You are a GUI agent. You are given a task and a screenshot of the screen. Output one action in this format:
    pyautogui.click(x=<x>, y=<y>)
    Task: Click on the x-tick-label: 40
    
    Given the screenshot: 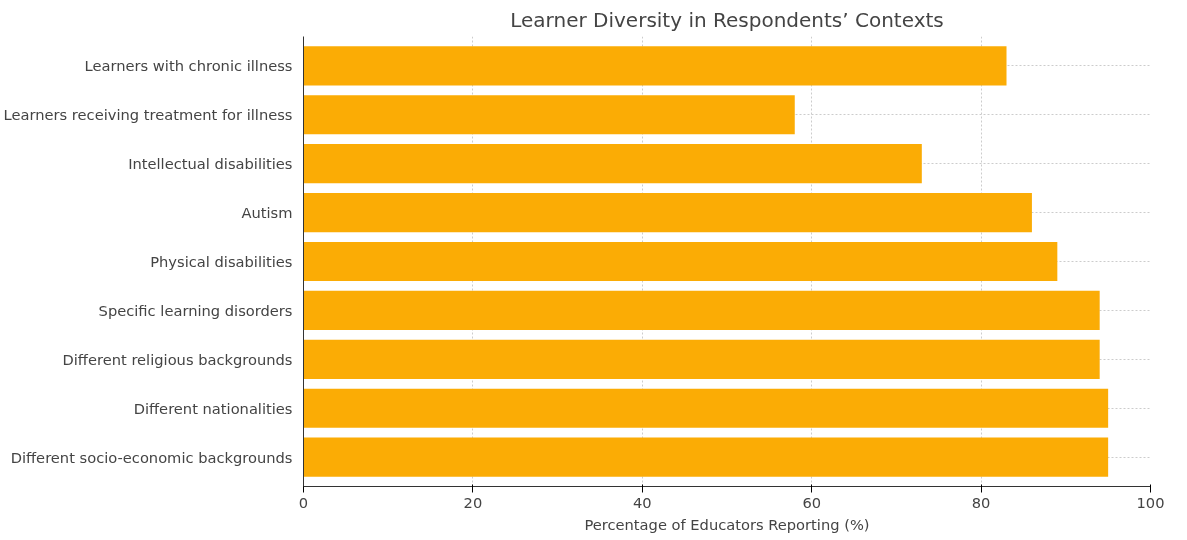 What is the action you would take?
    pyautogui.click(x=642, y=502)
    